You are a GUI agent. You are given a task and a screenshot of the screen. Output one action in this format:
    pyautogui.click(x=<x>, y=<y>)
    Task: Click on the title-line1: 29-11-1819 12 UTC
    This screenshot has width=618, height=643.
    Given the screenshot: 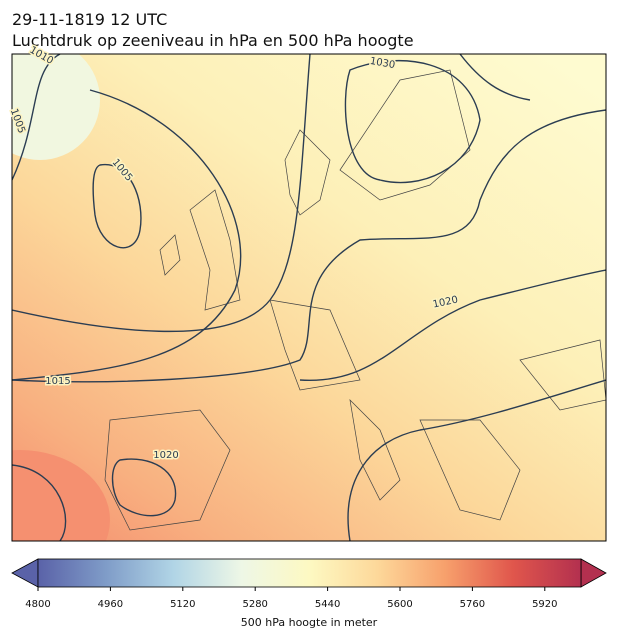 What is the action you would take?
    pyautogui.click(x=89, y=19)
    